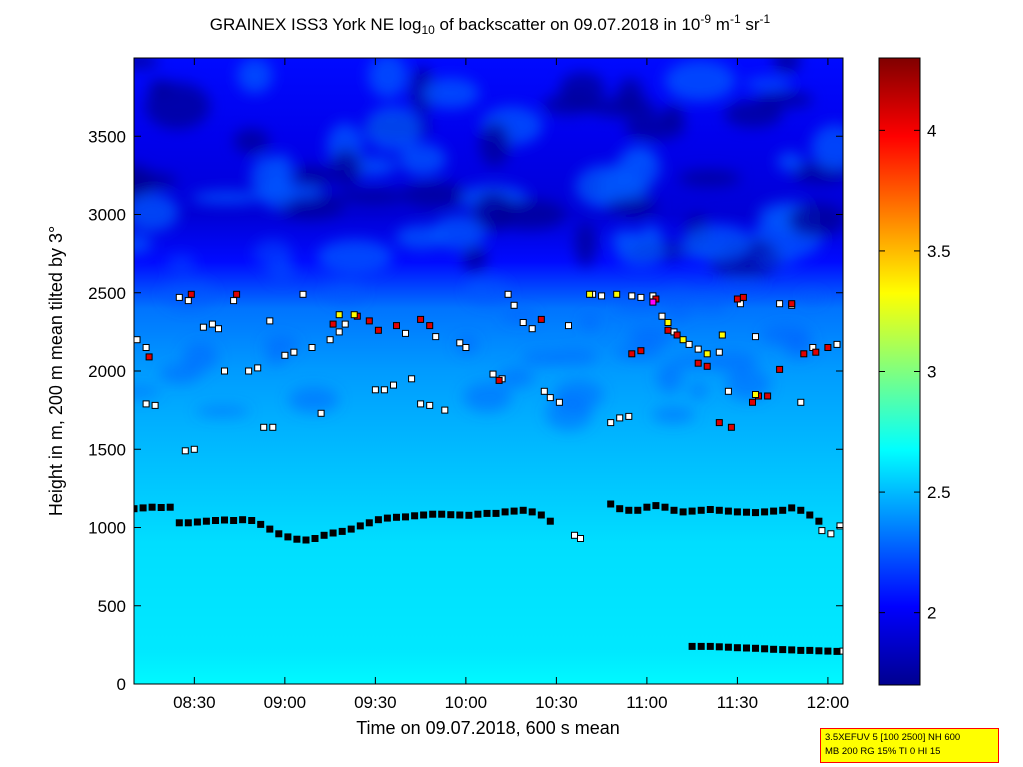 The height and width of the screenshot is (767, 1023). What do you see at coordinates (107, 371) in the screenshot?
I see `y-tick-label: 2000` at bounding box center [107, 371].